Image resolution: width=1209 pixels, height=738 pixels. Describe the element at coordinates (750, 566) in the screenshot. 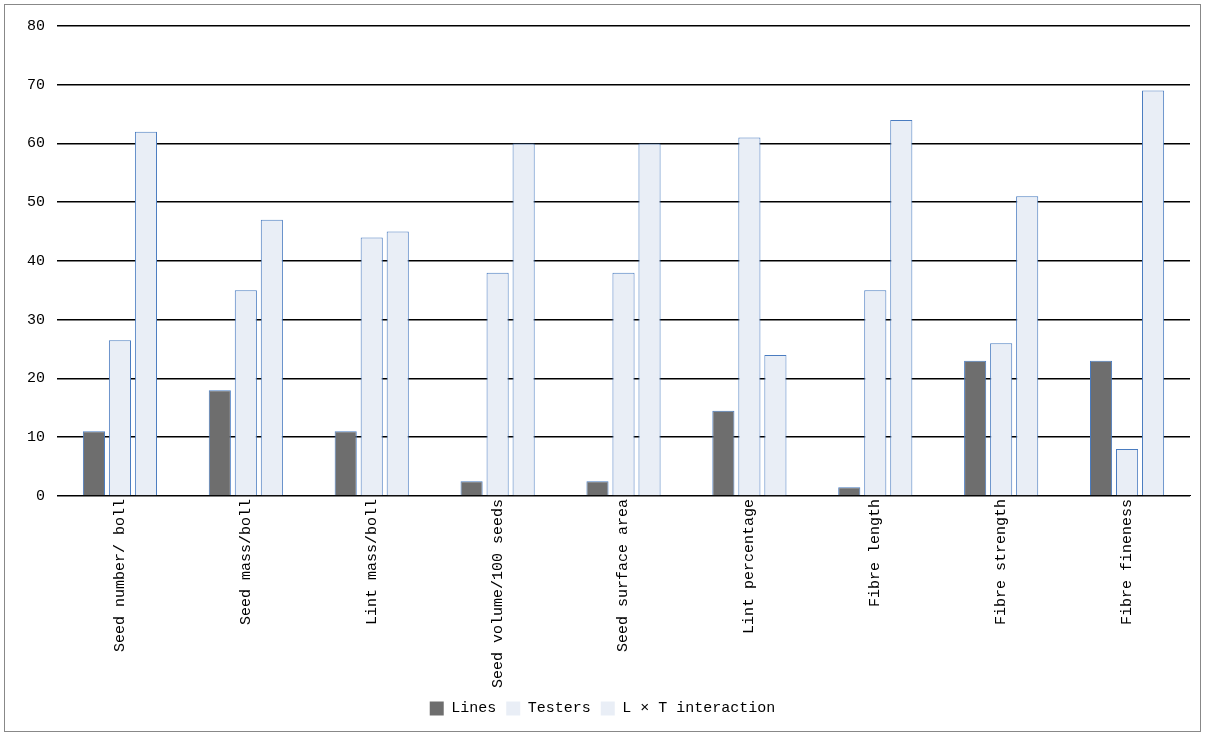

I see `x-tick-label: Lint percentage` at that location.